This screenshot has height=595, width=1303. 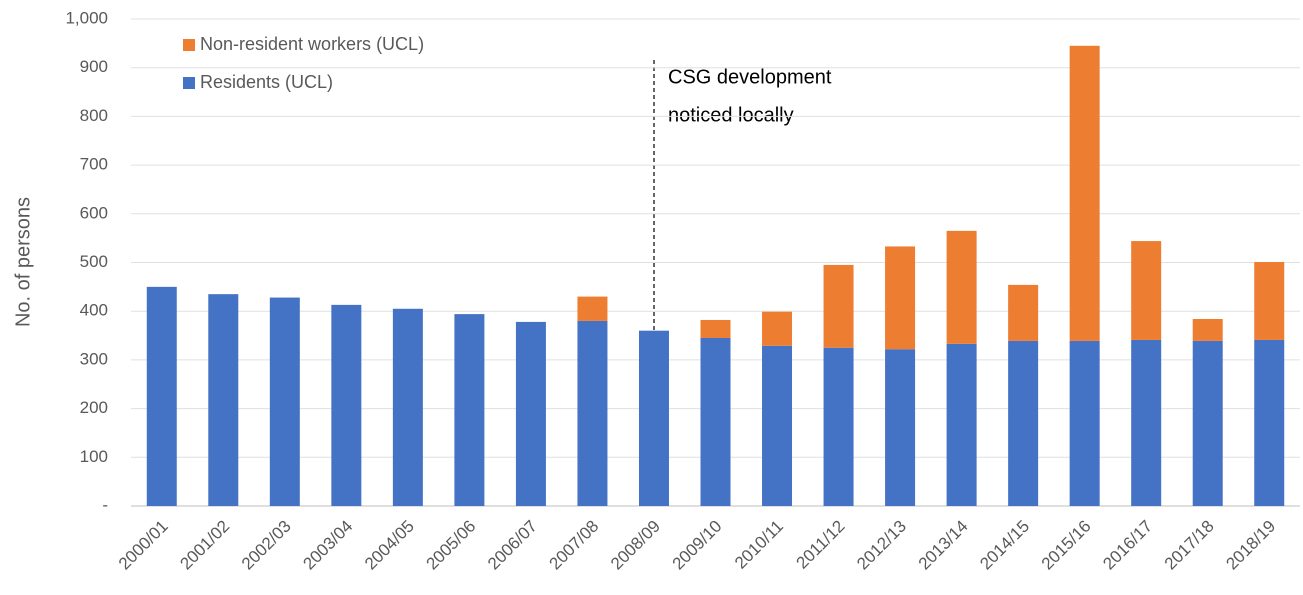 I want to click on x-tick-label: 2017/18, so click(x=1189, y=545).